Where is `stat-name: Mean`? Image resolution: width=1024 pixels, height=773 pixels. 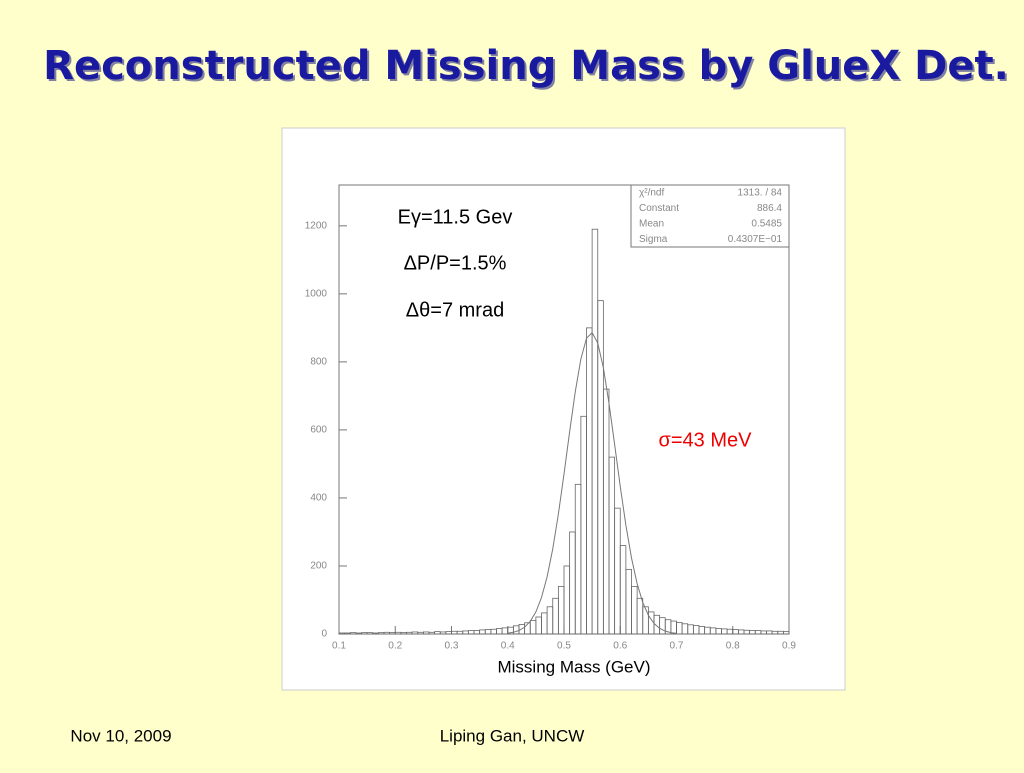
stat-name: Mean is located at coordinates (651, 224).